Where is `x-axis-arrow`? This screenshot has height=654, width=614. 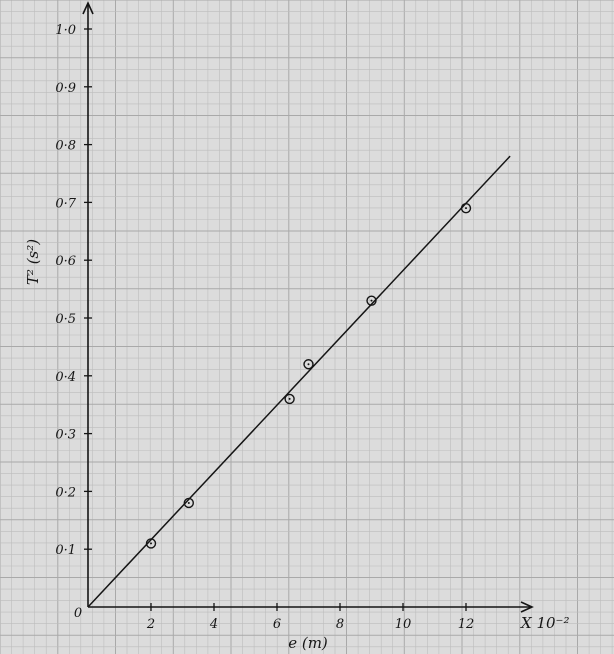 x-axis-arrow is located at coordinates (527, 607).